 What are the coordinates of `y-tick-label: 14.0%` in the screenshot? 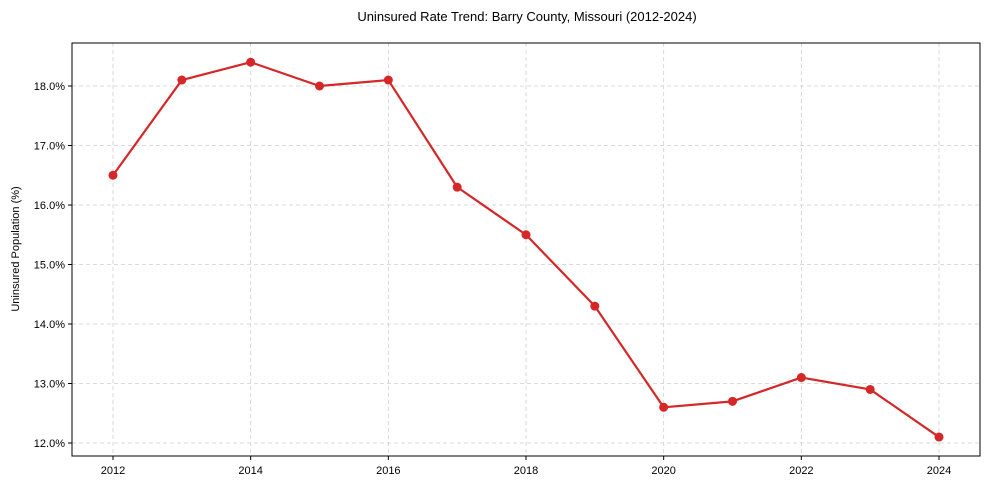 It's located at (49, 325).